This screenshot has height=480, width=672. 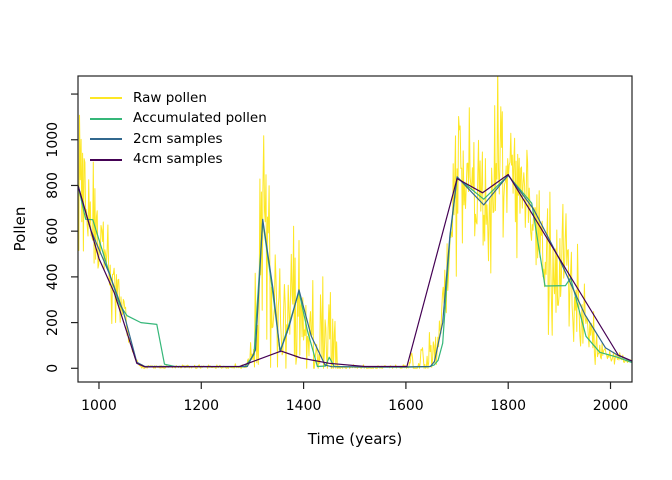 I want to click on legend-label-4cm-samples: 4cm samples, so click(x=178, y=159).